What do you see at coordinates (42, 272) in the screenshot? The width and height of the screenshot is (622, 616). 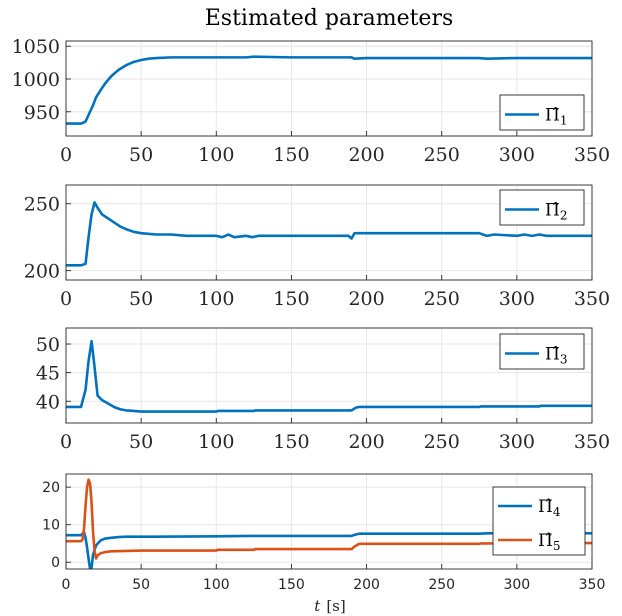 I see `y-tick-label: 200` at bounding box center [42, 272].